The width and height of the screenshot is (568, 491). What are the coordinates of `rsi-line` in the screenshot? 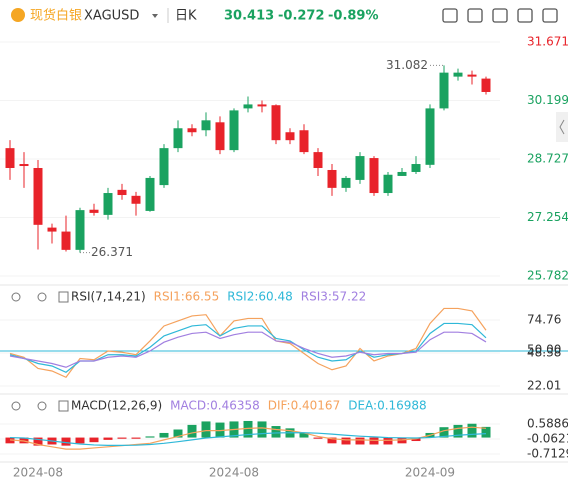 It's located at (248, 349).